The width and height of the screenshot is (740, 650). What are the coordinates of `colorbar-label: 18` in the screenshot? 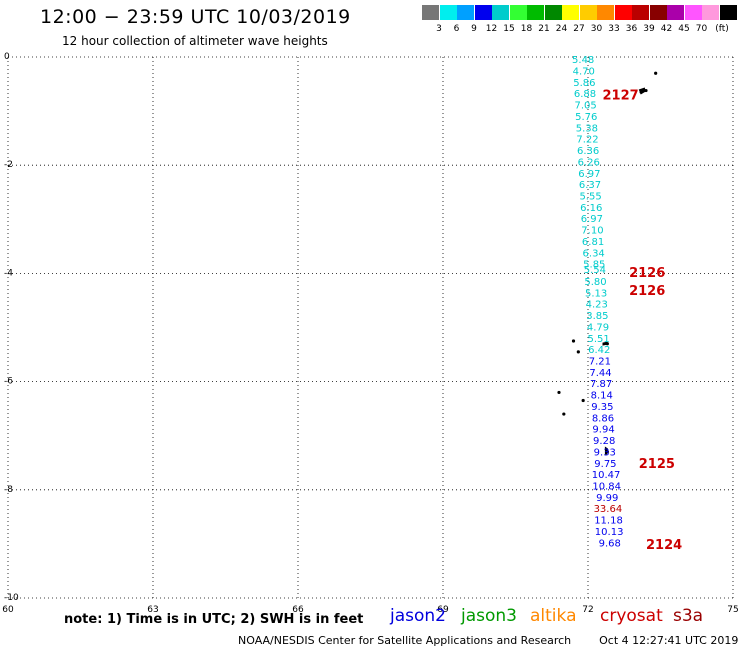 It's located at (526, 29).